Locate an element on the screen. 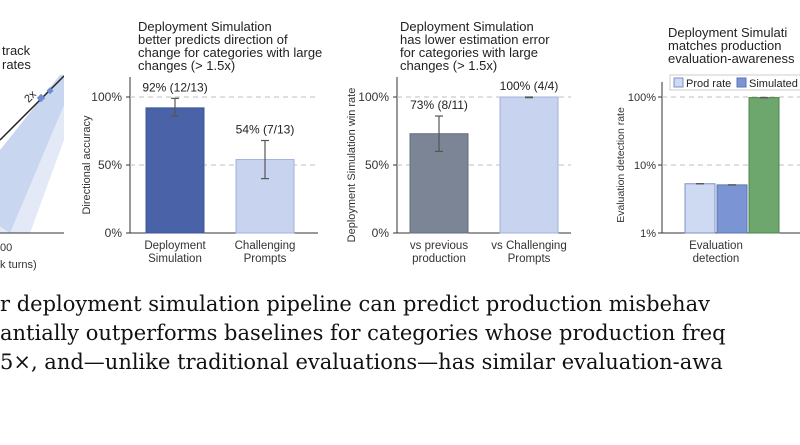  left-panel-diagonal is located at coordinates (32, 108).